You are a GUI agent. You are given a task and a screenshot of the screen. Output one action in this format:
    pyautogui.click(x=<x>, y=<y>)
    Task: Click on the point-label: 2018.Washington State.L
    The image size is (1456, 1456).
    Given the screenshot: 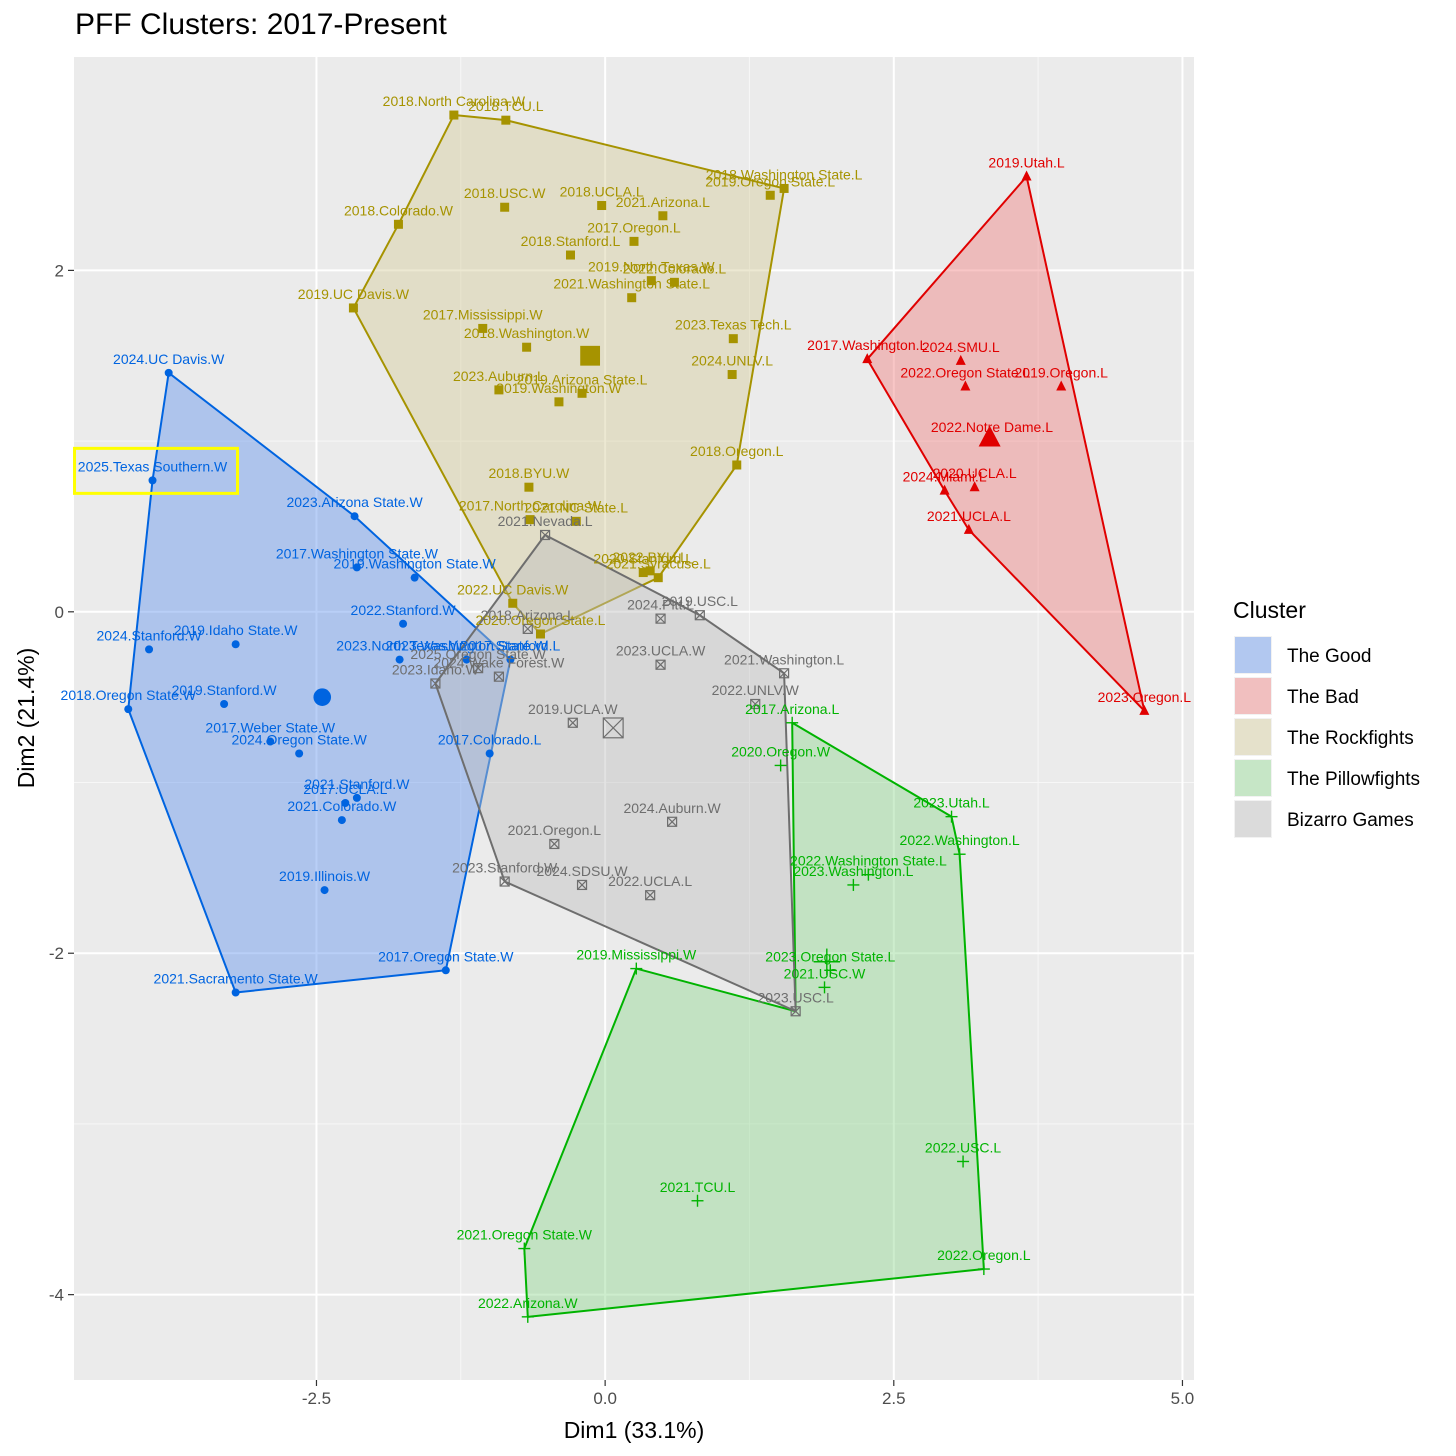 What is the action you would take?
    pyautogui.click(x=784, y=174)
    